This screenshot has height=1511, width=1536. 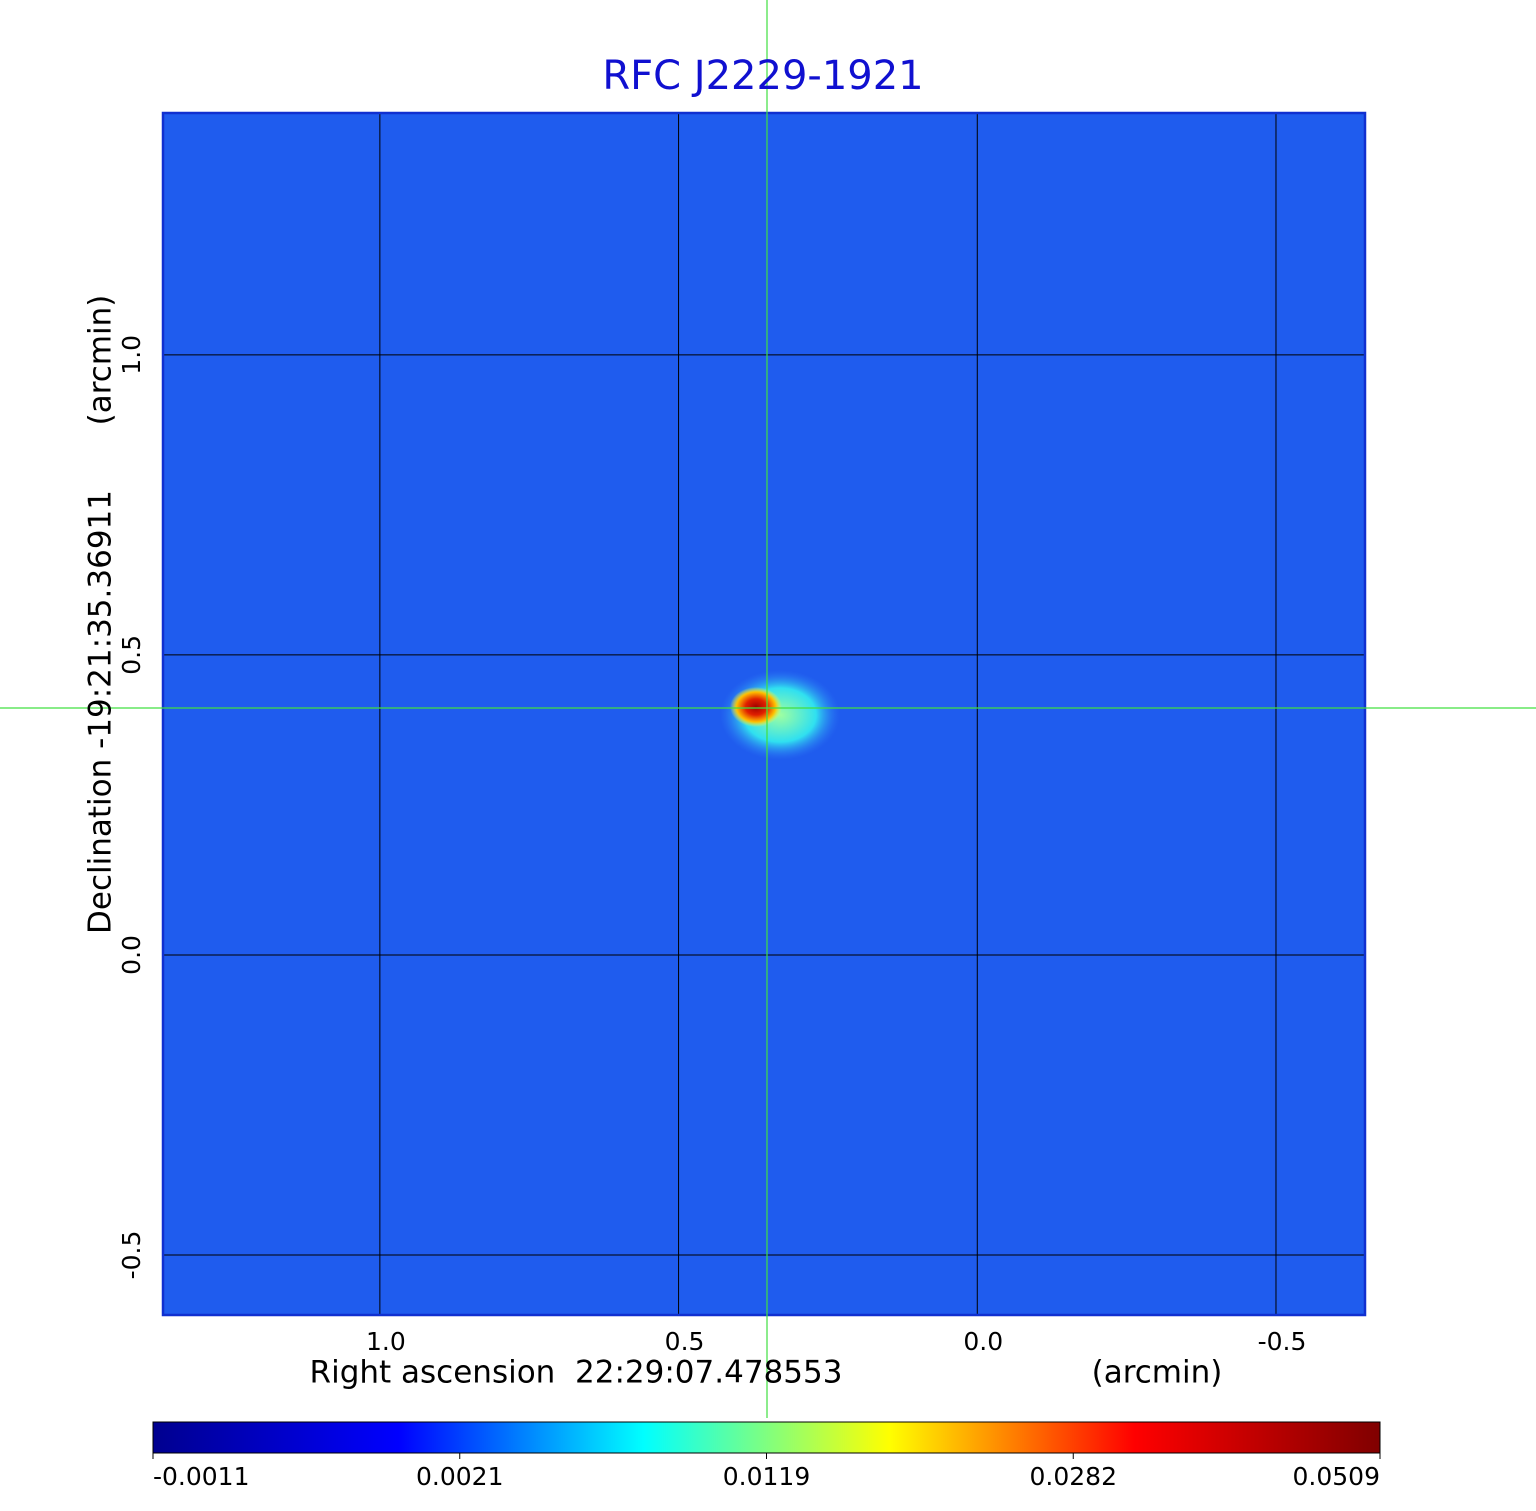 I want to click on y-axis-label: Declination -19:21:35.36911, so click(x=101, y=712).